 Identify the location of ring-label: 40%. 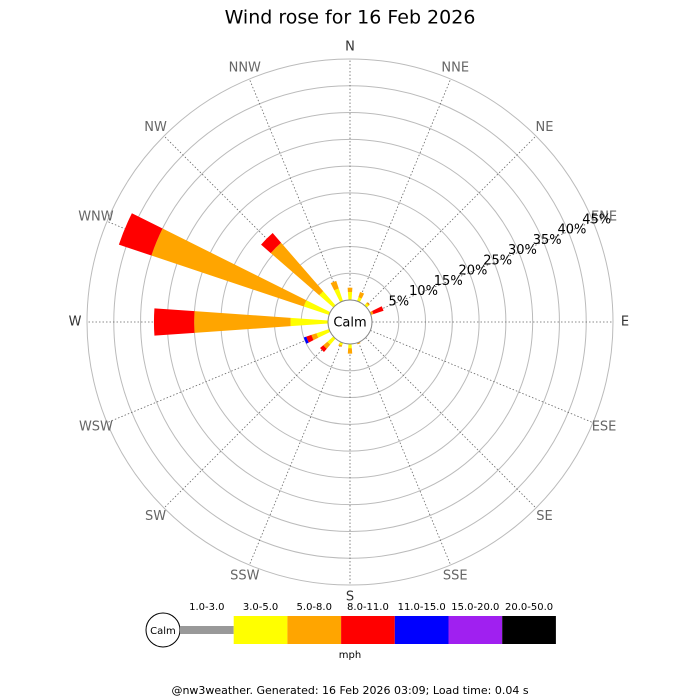
(571, 230).